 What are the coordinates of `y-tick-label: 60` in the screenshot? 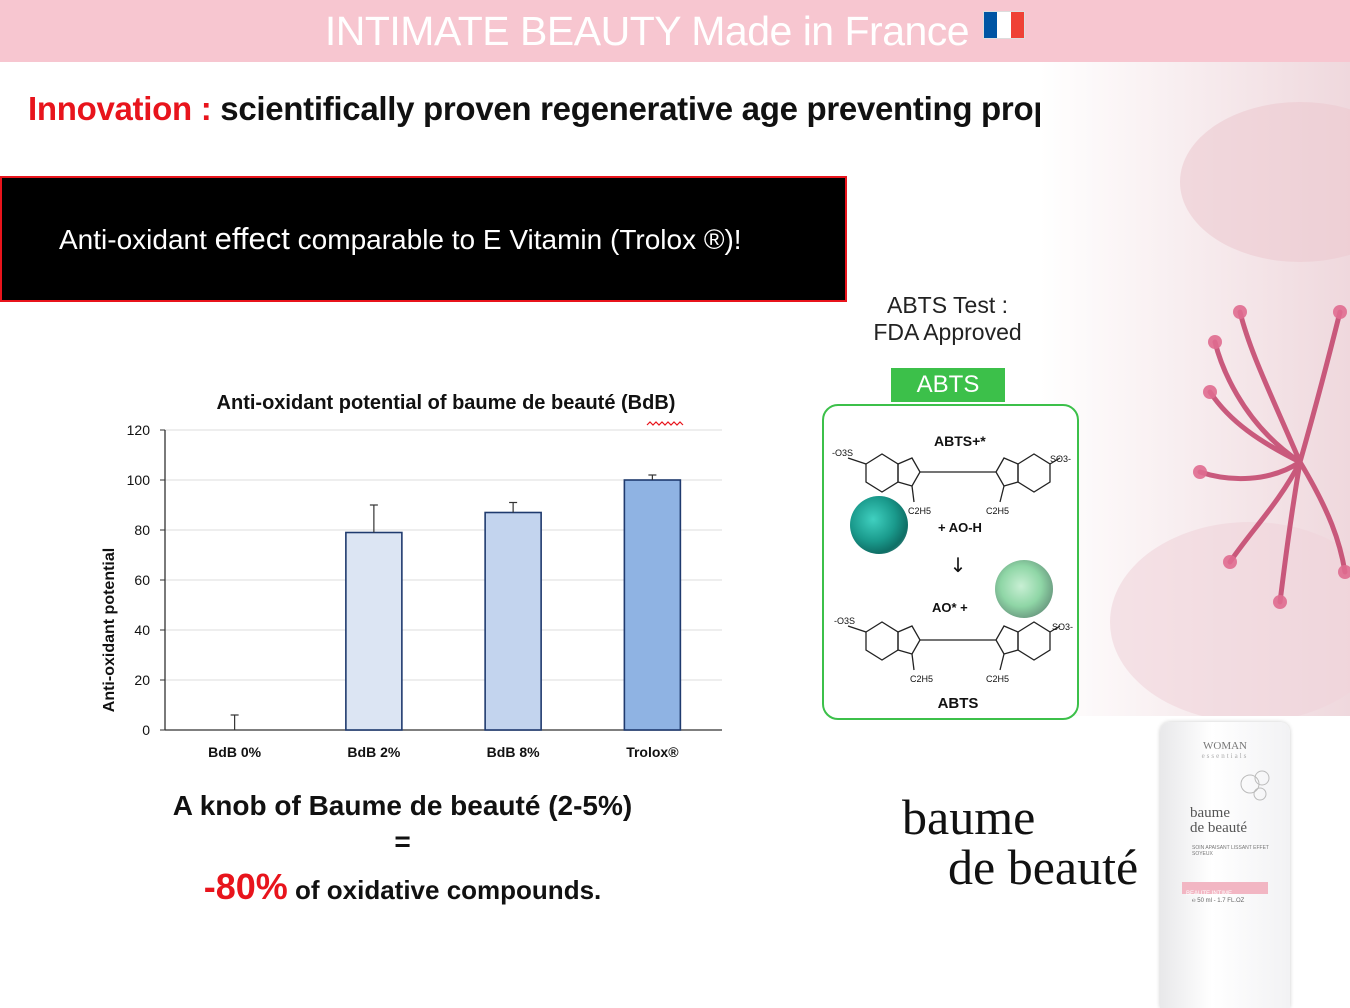 It's located at (142, 580).